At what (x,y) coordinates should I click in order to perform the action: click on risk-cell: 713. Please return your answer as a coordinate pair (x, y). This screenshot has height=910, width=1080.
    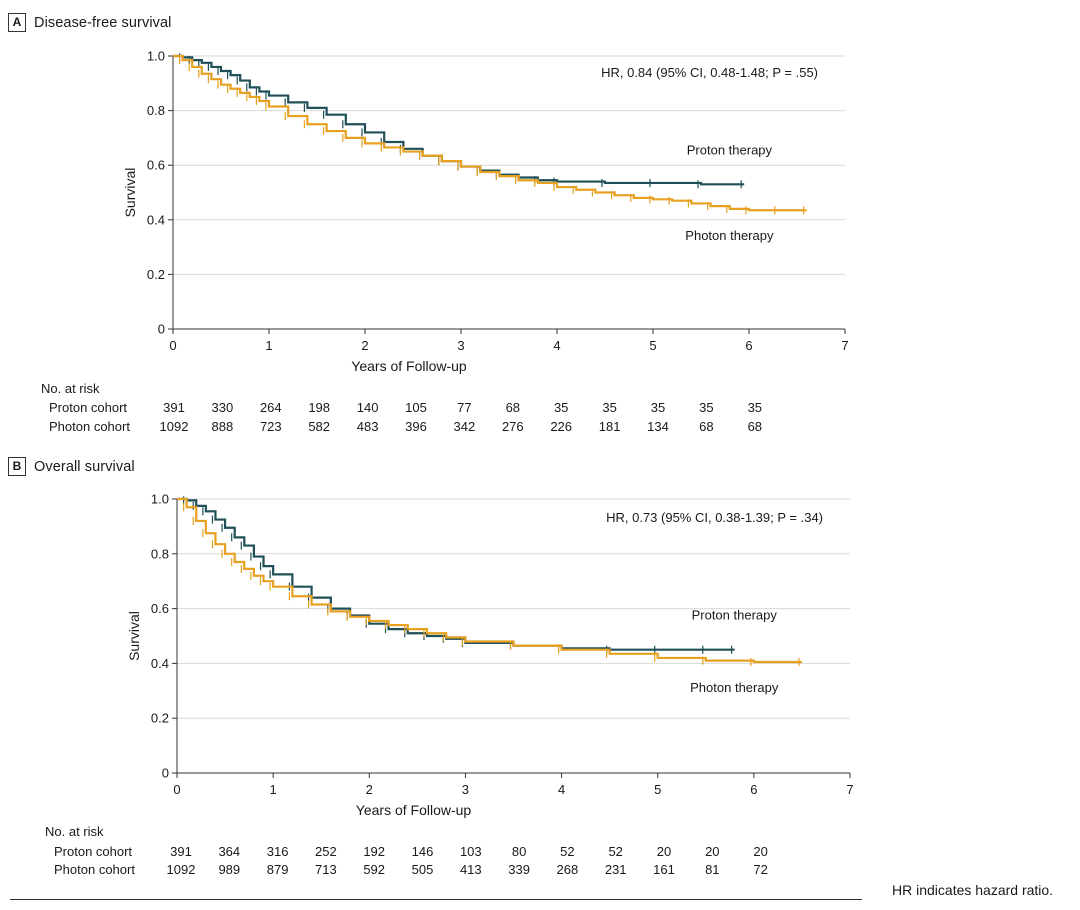
    Looking at the image, I should click on (326, 869).